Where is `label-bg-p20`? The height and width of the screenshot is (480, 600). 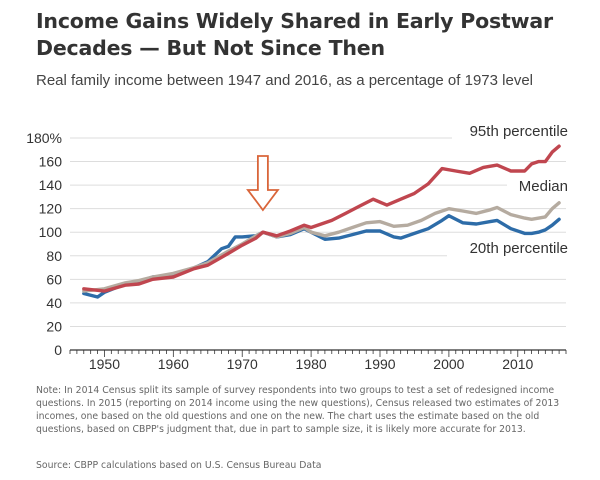 label-bg-p20 is located at coordinates (508, 248).